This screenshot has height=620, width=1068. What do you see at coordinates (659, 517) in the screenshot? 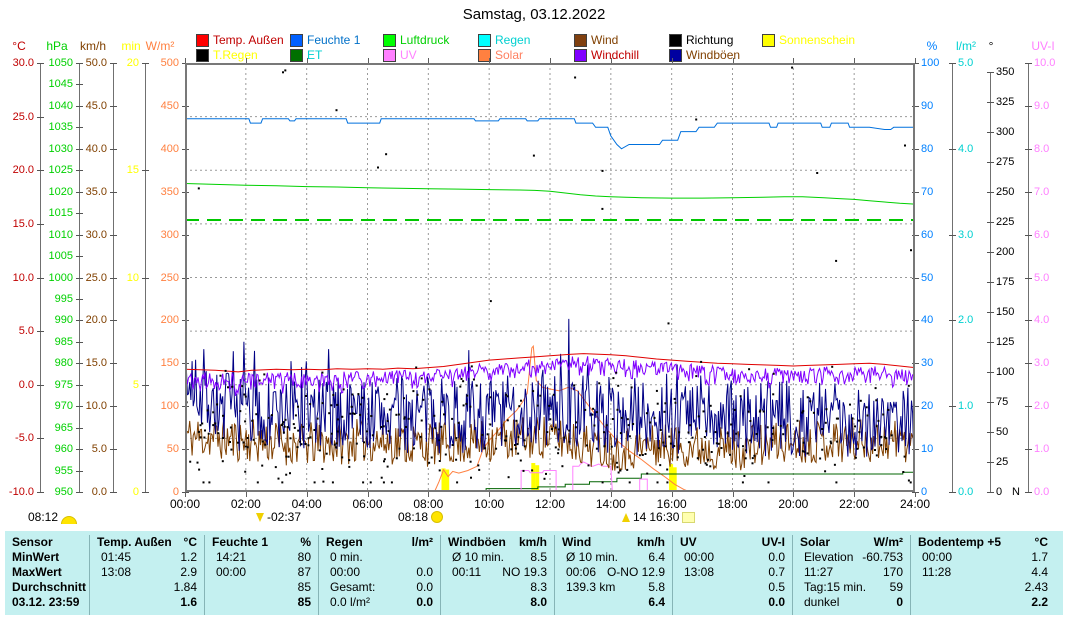
I see `moonrise-sunset-marker: 14 16:30` at bounding box center [659, 517].